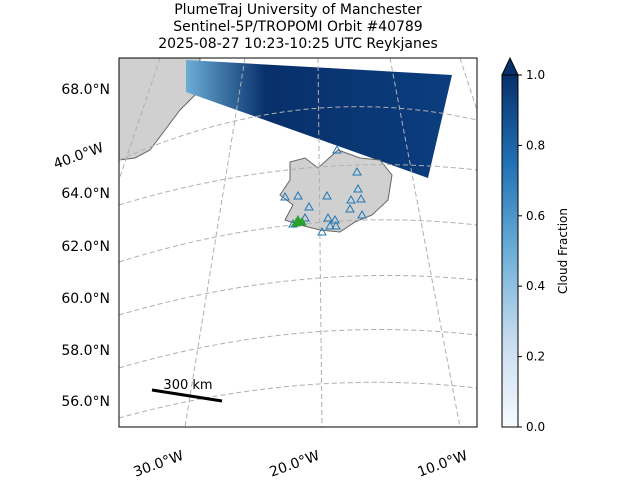 The image size is (640, 480). What do you see at coordinates (85, 351) in the screenshot?
I see `lat-label: 58.0°N` at bounding box center [85, 351].